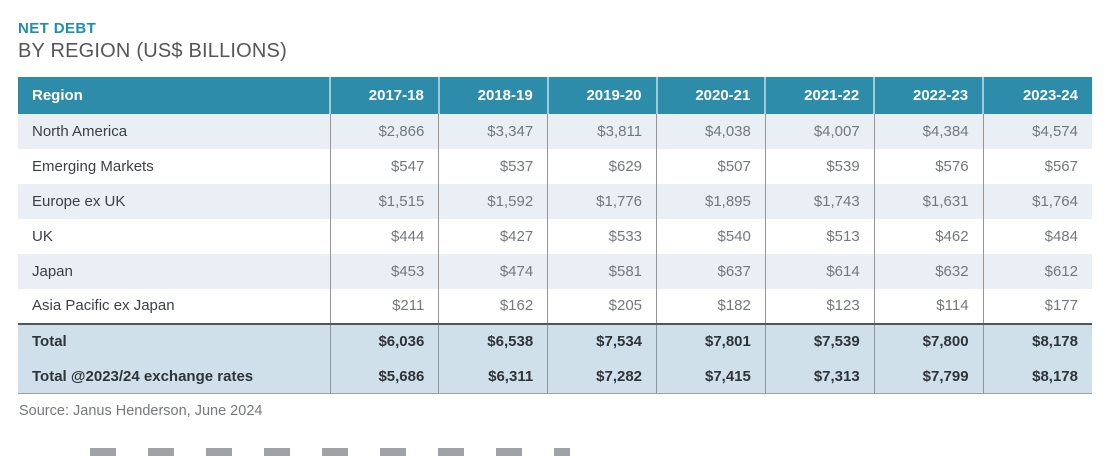  What do you see at coordinates (493, 166) in the screenshot?
I see `value-cell: $537` at bounding box center [493, 166].